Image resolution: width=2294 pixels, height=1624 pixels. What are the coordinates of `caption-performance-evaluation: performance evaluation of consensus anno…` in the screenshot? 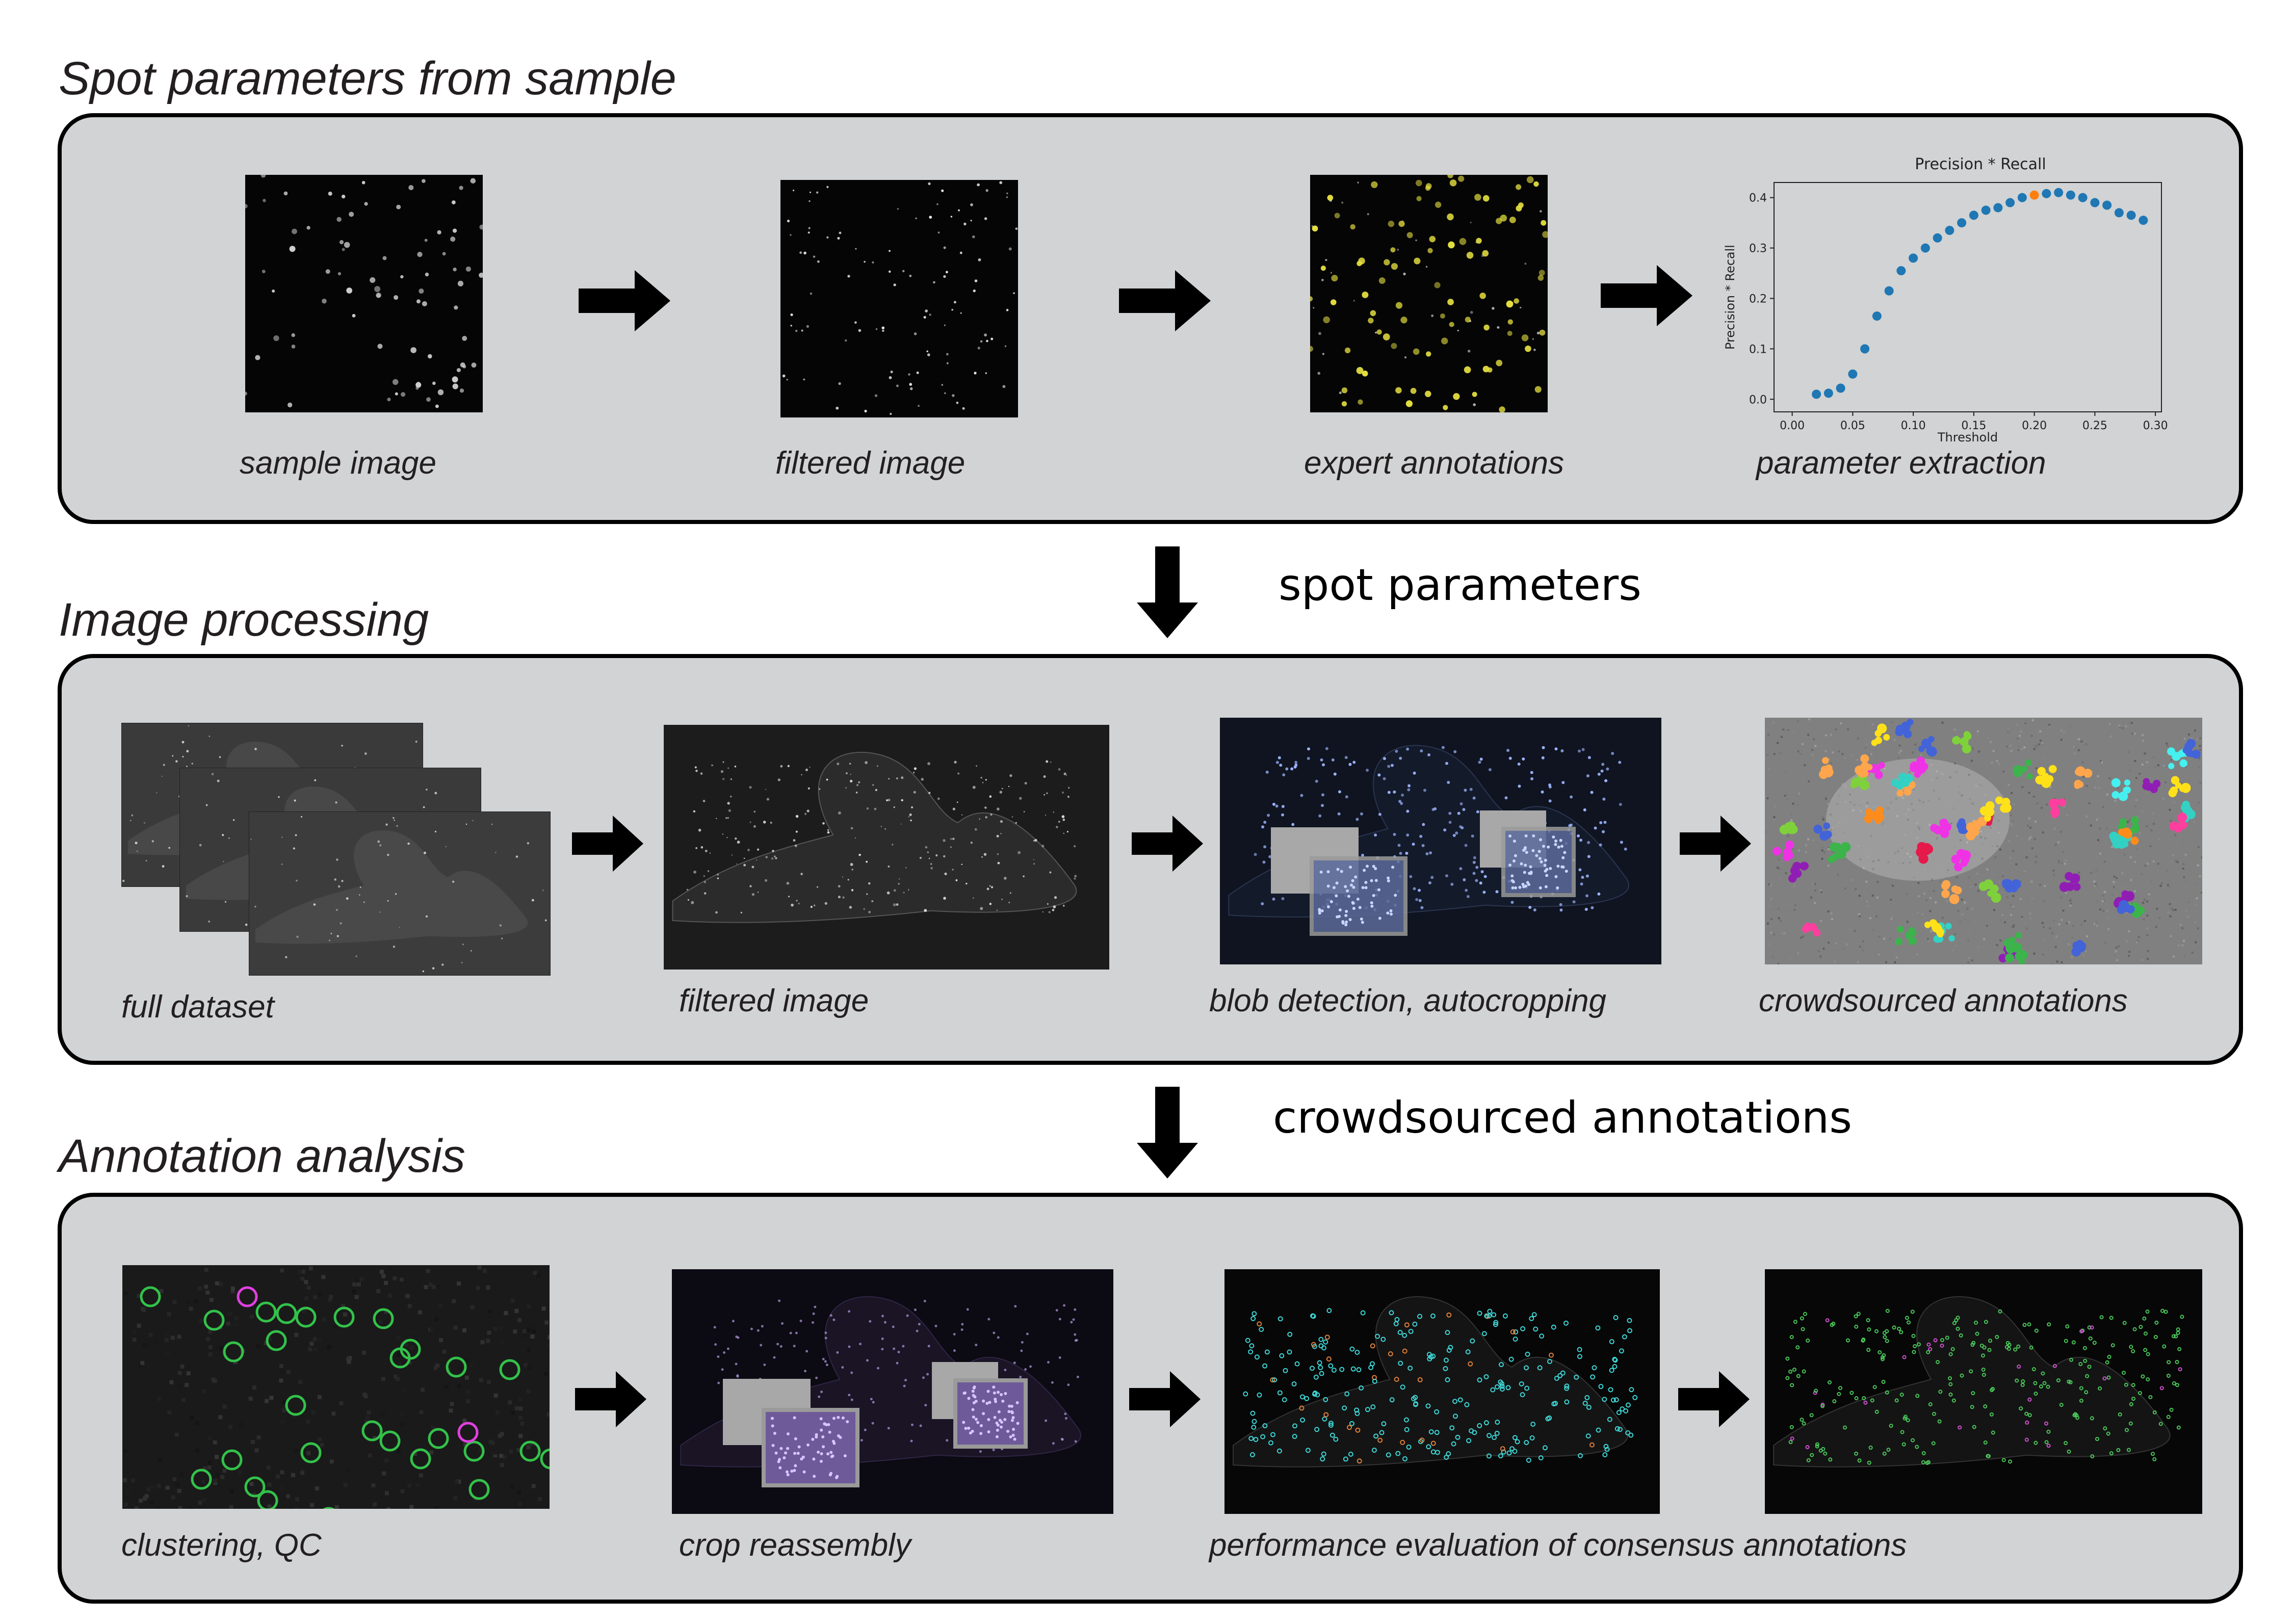 It's located at (1558, 1546).